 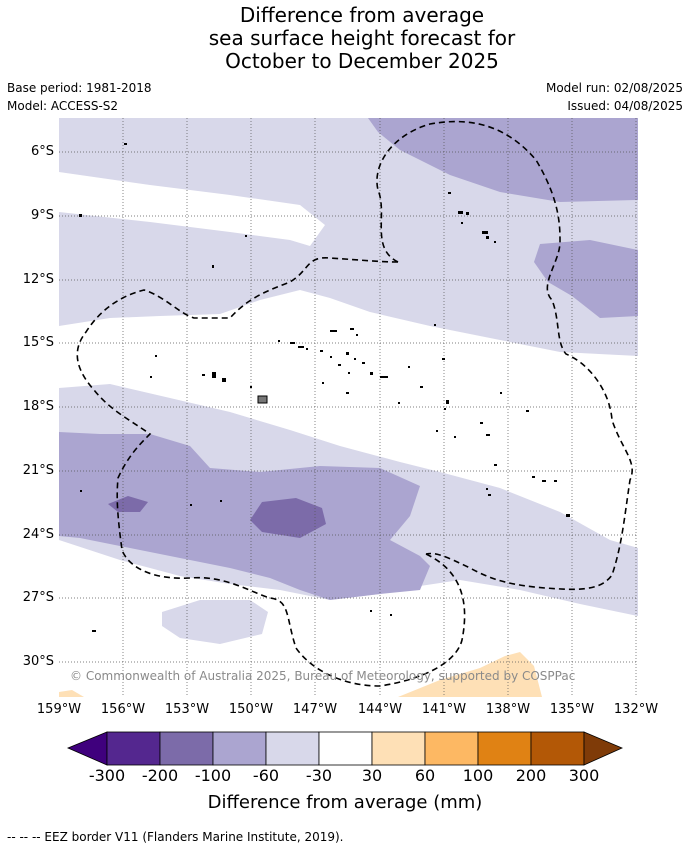 I want to click on title-line-3: October to December 2025, so click(x=362, y=61).